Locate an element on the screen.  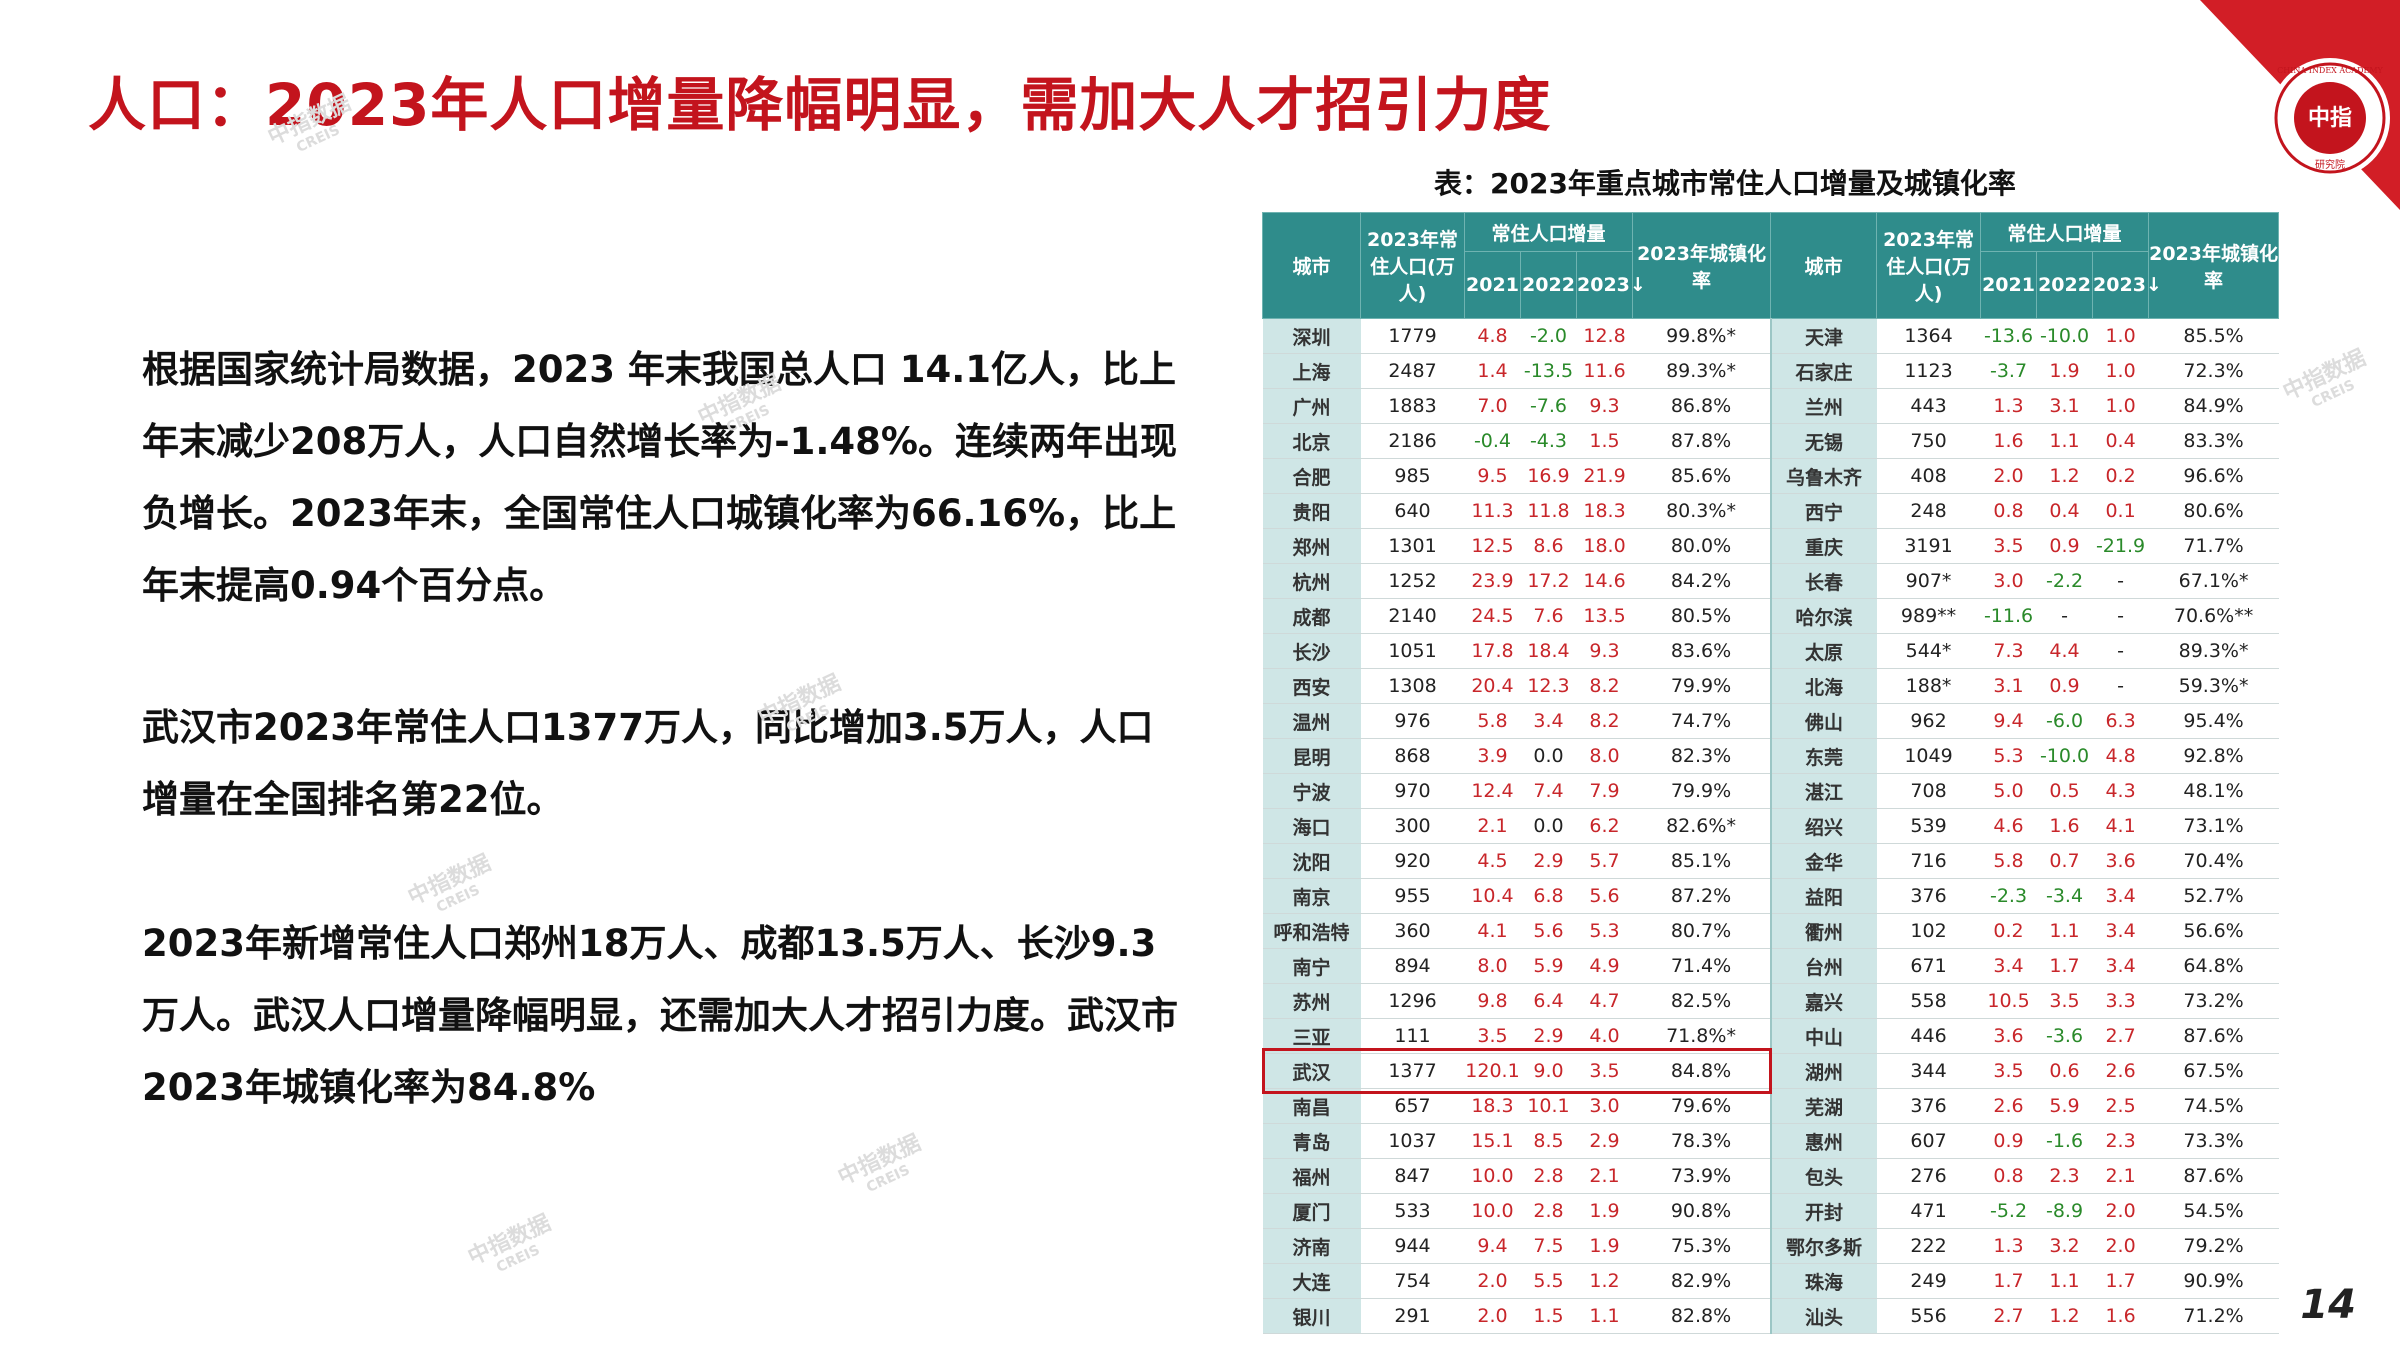
china-index-academy-logo: 中指 研究院 CHINA INDEX ACADEMY is located at coordinates (2300, 105).